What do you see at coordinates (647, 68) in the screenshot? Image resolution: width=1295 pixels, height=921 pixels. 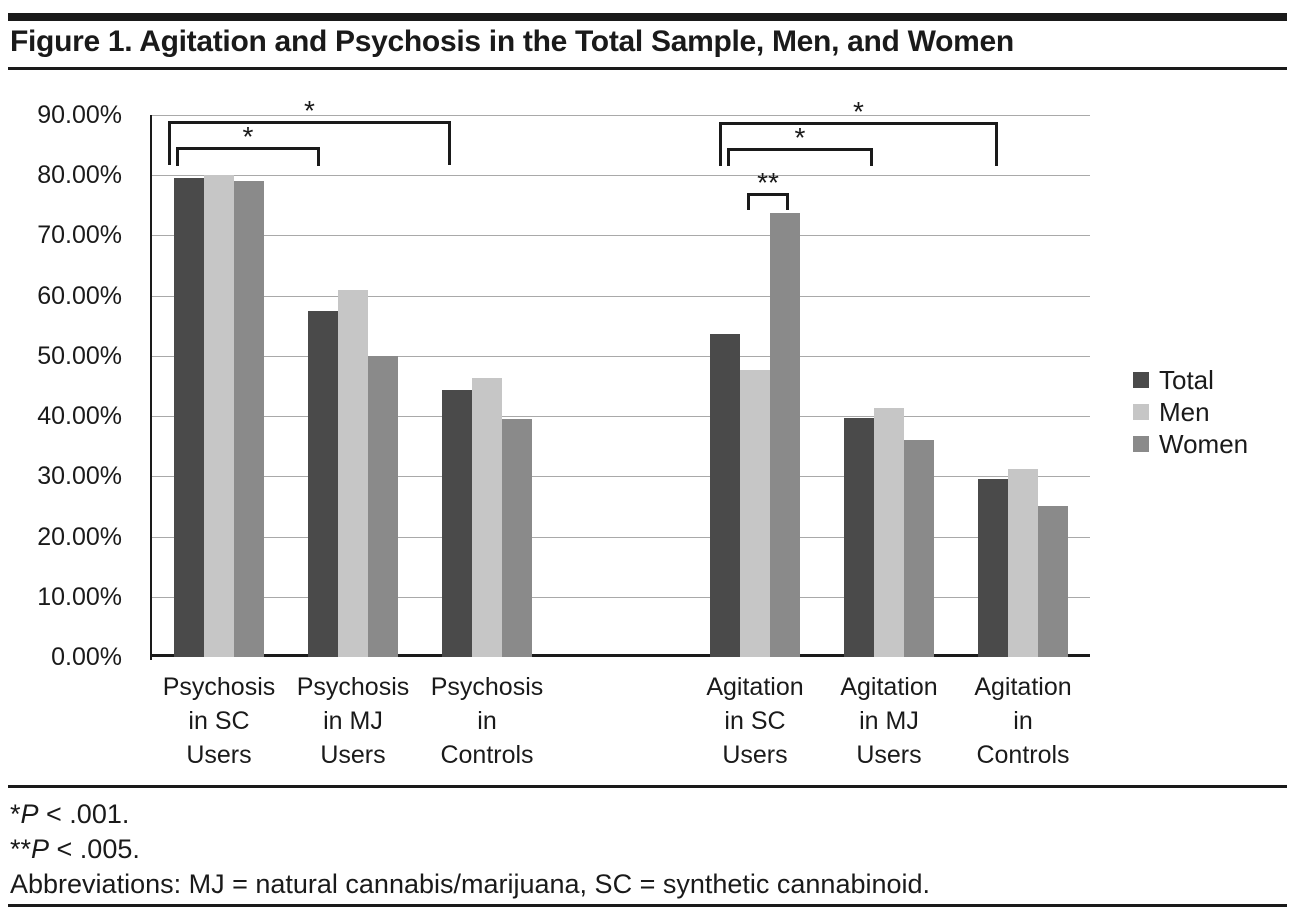 I see `title-rule` at bounding box center [647, 68].